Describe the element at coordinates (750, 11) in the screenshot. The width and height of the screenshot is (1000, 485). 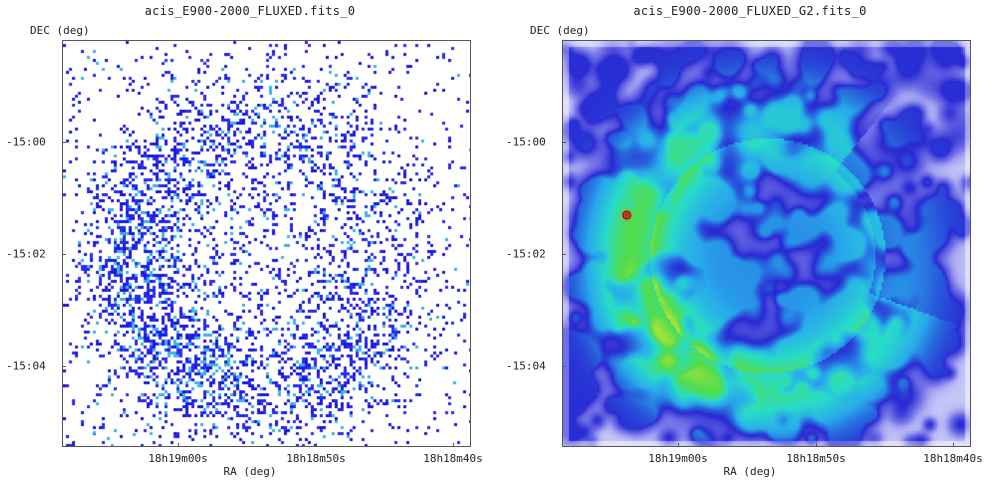
I see `panel-title: acis_E900-2000_FLUXED_G2.fits_0` at that location.